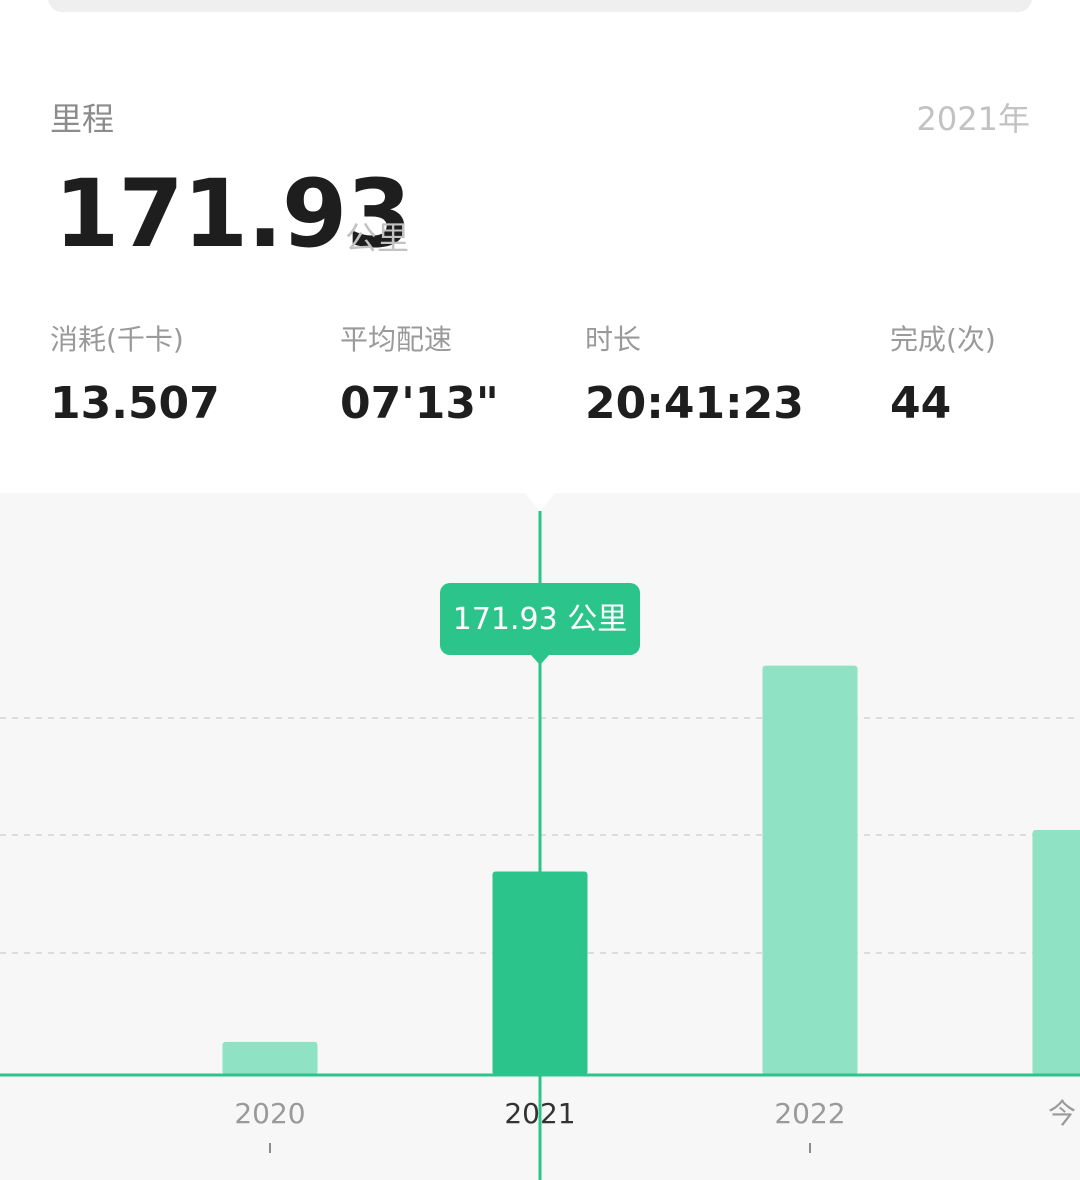  I want to click on x-tick-labels: 2020 2021 2022 今, so click(655, 1113).